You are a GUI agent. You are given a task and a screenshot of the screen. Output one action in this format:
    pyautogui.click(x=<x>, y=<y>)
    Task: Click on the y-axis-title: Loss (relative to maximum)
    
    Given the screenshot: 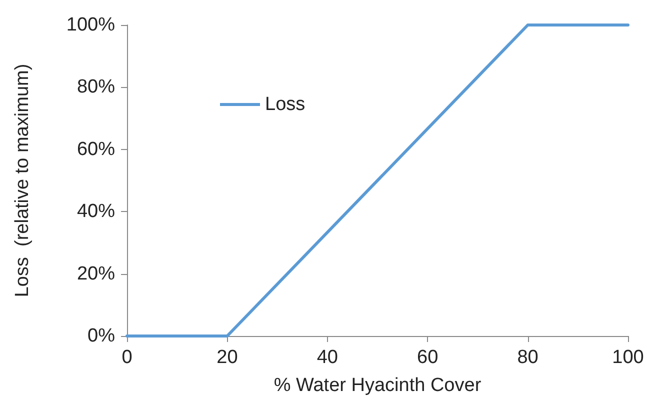 What is the action you would take?
    pyautogui.click(x=22, y=181)
    